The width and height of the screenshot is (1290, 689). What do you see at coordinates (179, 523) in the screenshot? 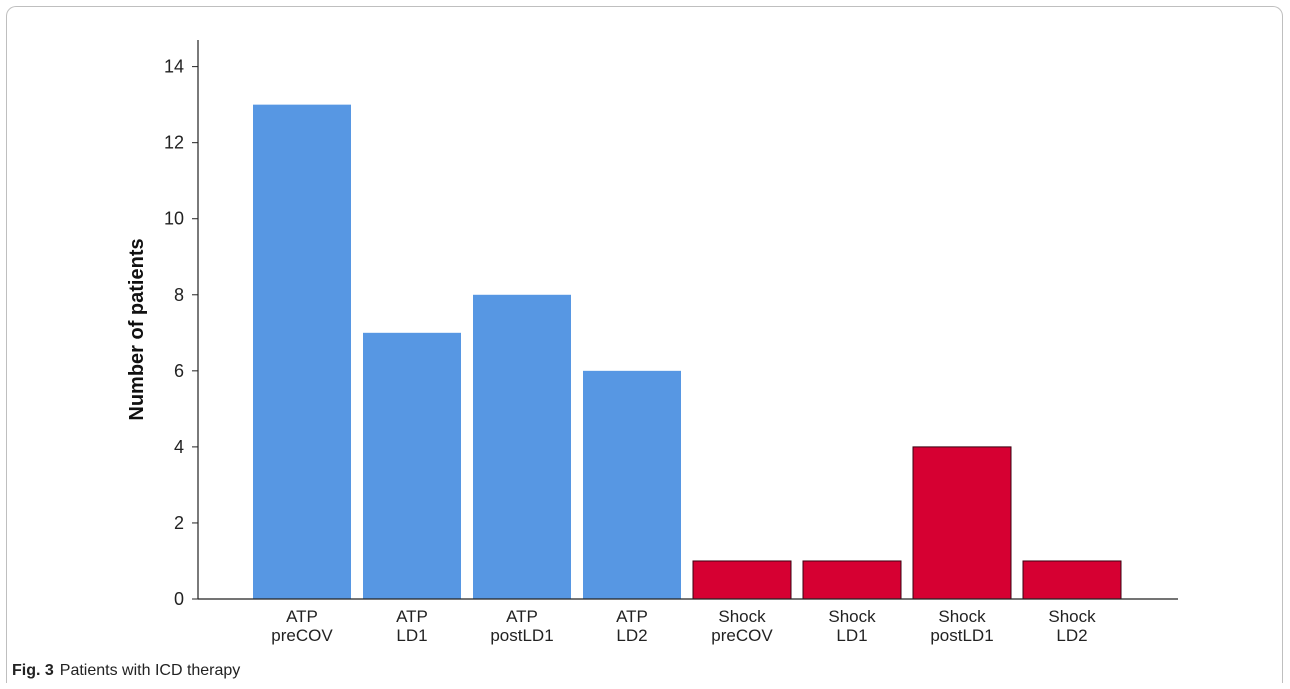
I see `y-tick-label: 2` at bounding box center [179, 523].